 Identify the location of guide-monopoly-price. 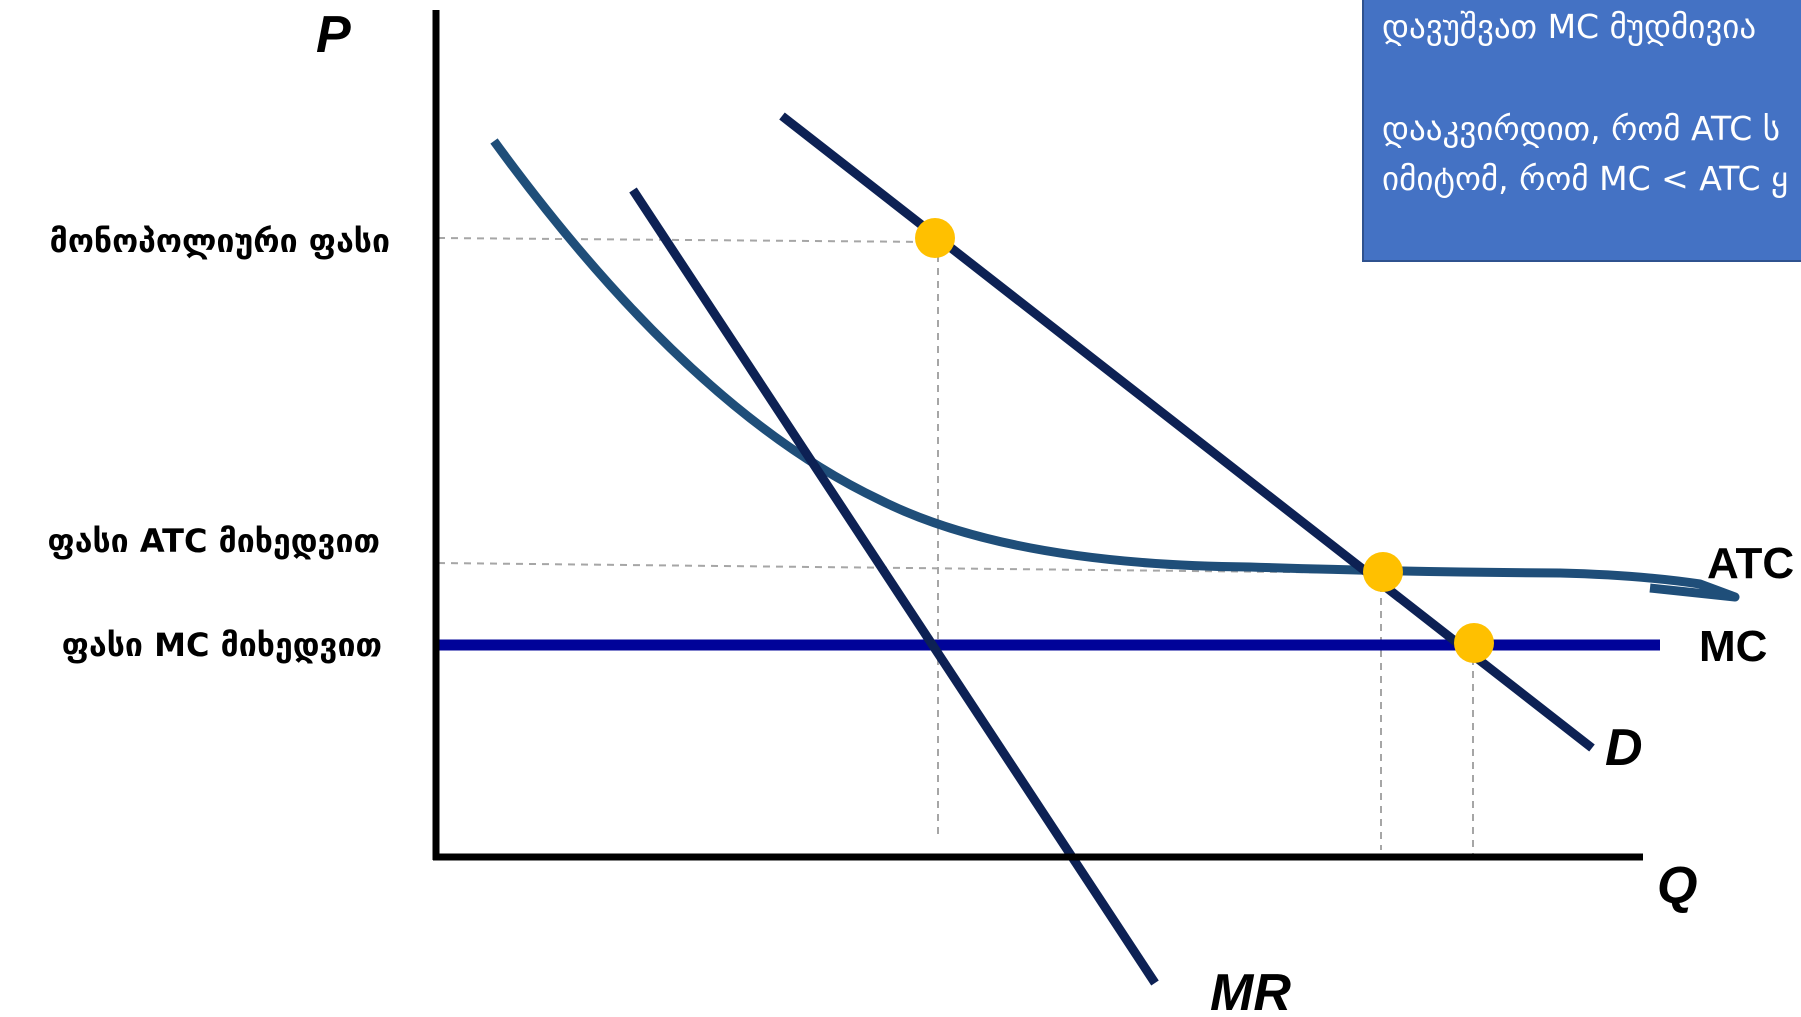
(686, 240).